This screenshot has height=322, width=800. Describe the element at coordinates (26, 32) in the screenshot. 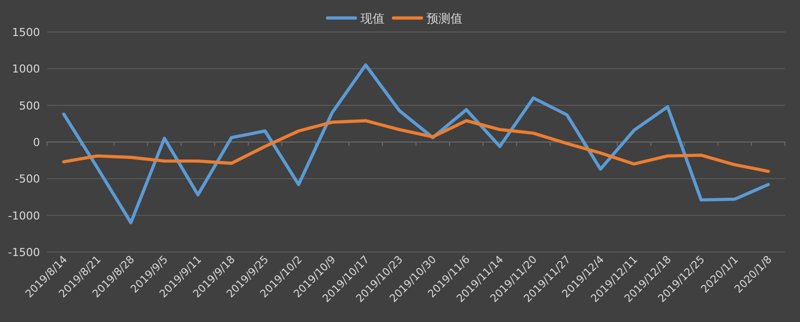

I see `y-tick-label: 1500` at that location.